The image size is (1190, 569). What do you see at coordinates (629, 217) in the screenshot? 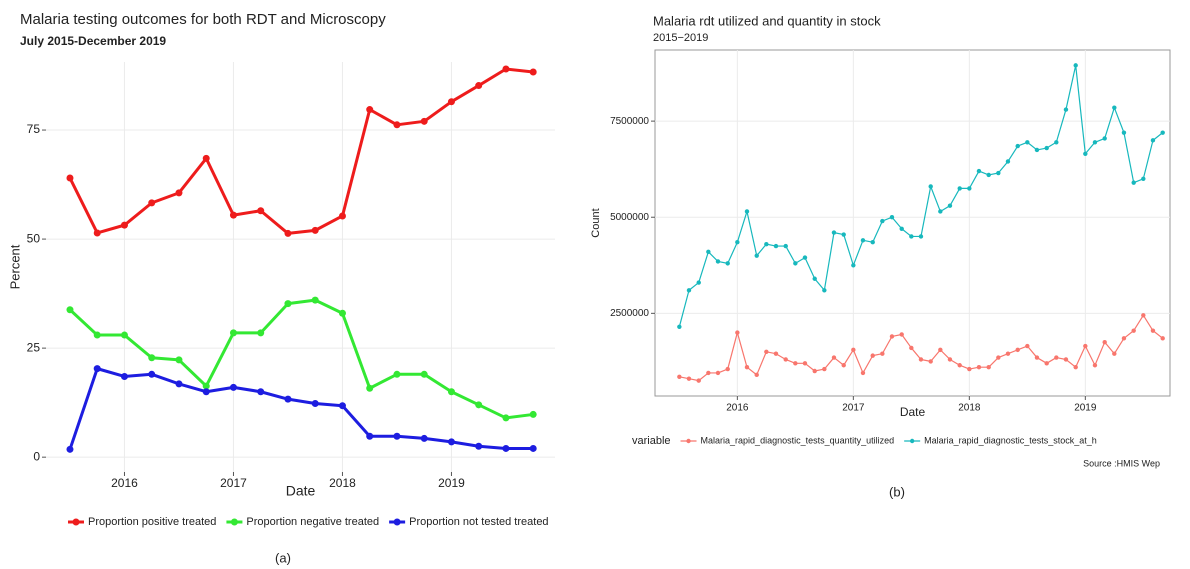
I see `y-tick-label: 5000000` at bounding box center [629, 217].